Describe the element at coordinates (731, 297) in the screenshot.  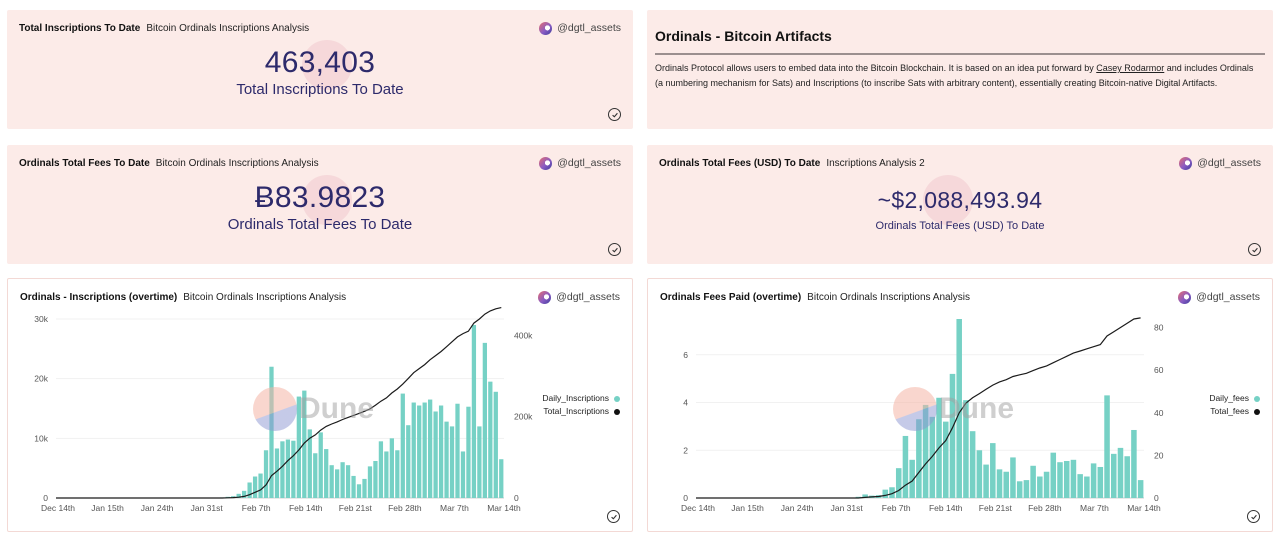
I see `card-title: Ordinals Fees Paid (overtime)` at that location.